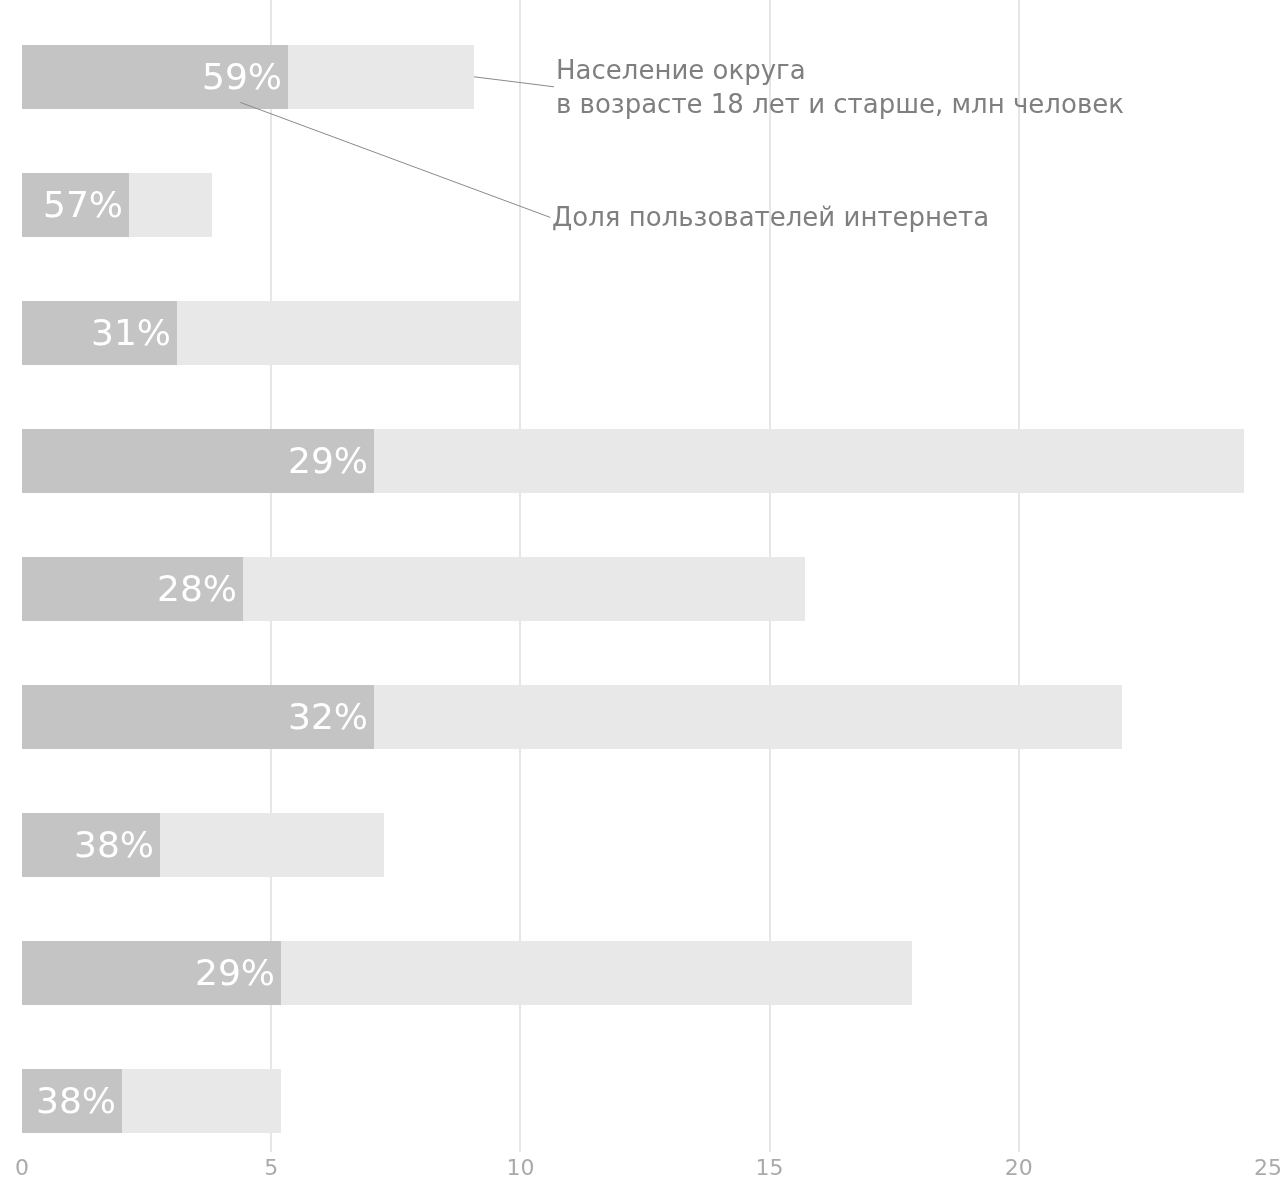 Image resolution: width=1285 pixels, height=1202 pixels. What do you see at coordinates (520, 1167) in the screenshot?
I see `x-tick-label: 10` at bounding box center [520, 1167].